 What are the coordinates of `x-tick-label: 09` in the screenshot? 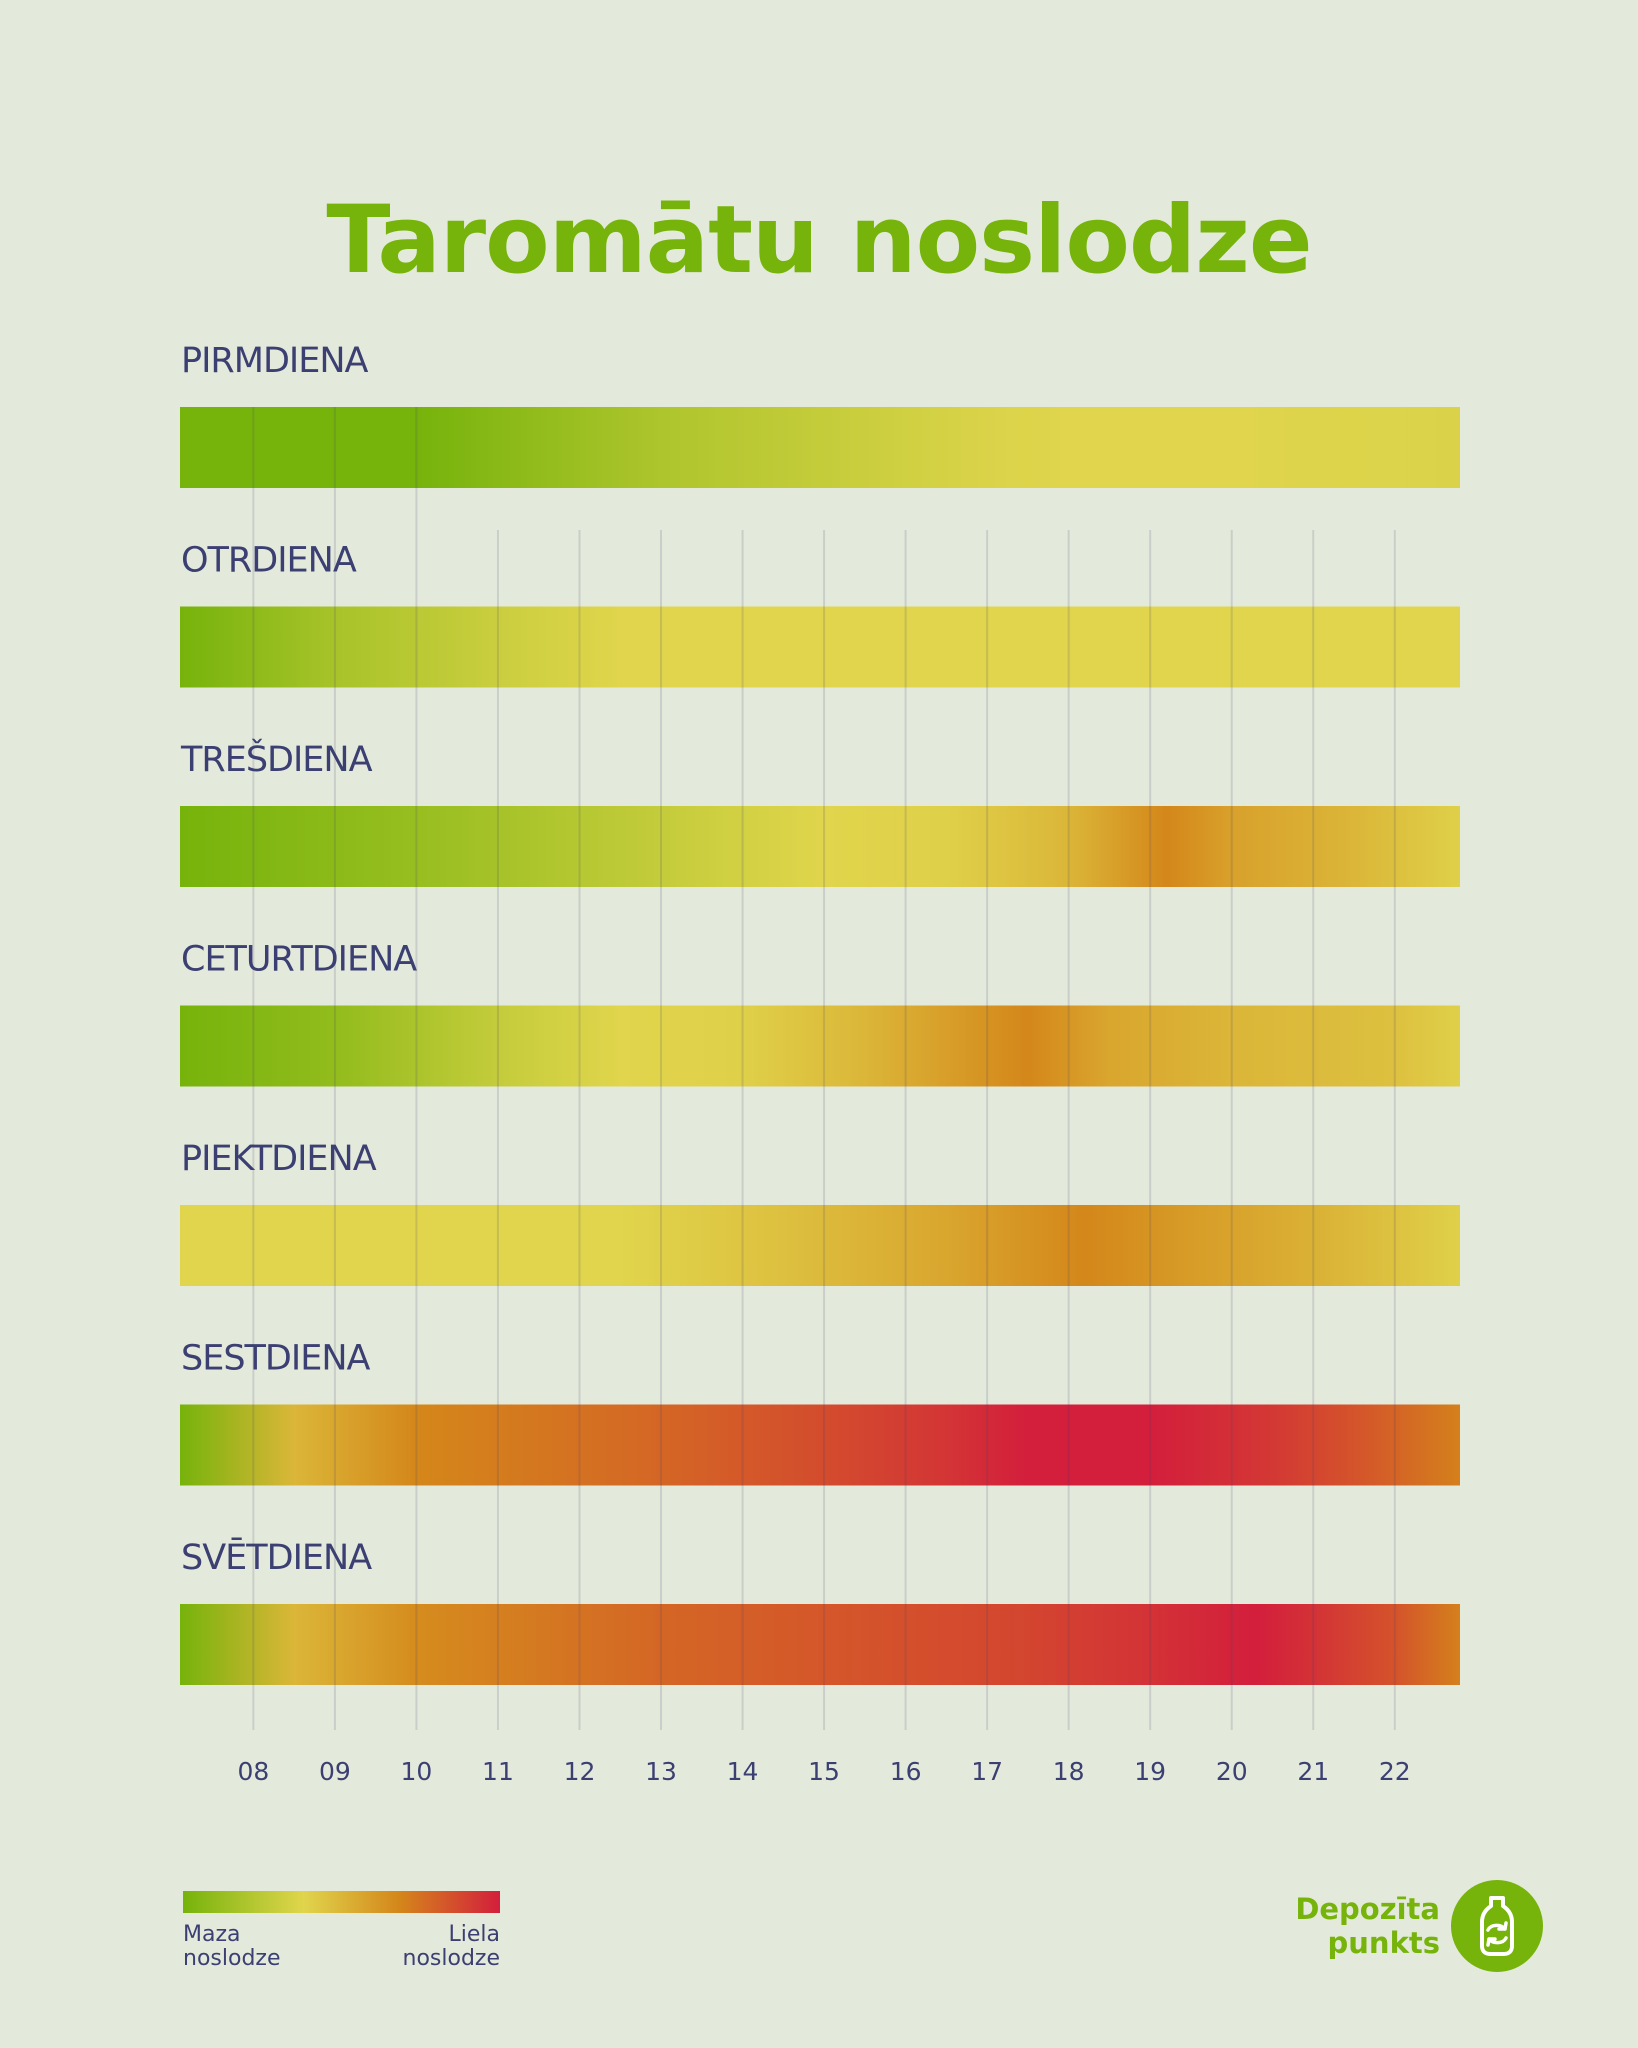 It's located at (335, 1771).